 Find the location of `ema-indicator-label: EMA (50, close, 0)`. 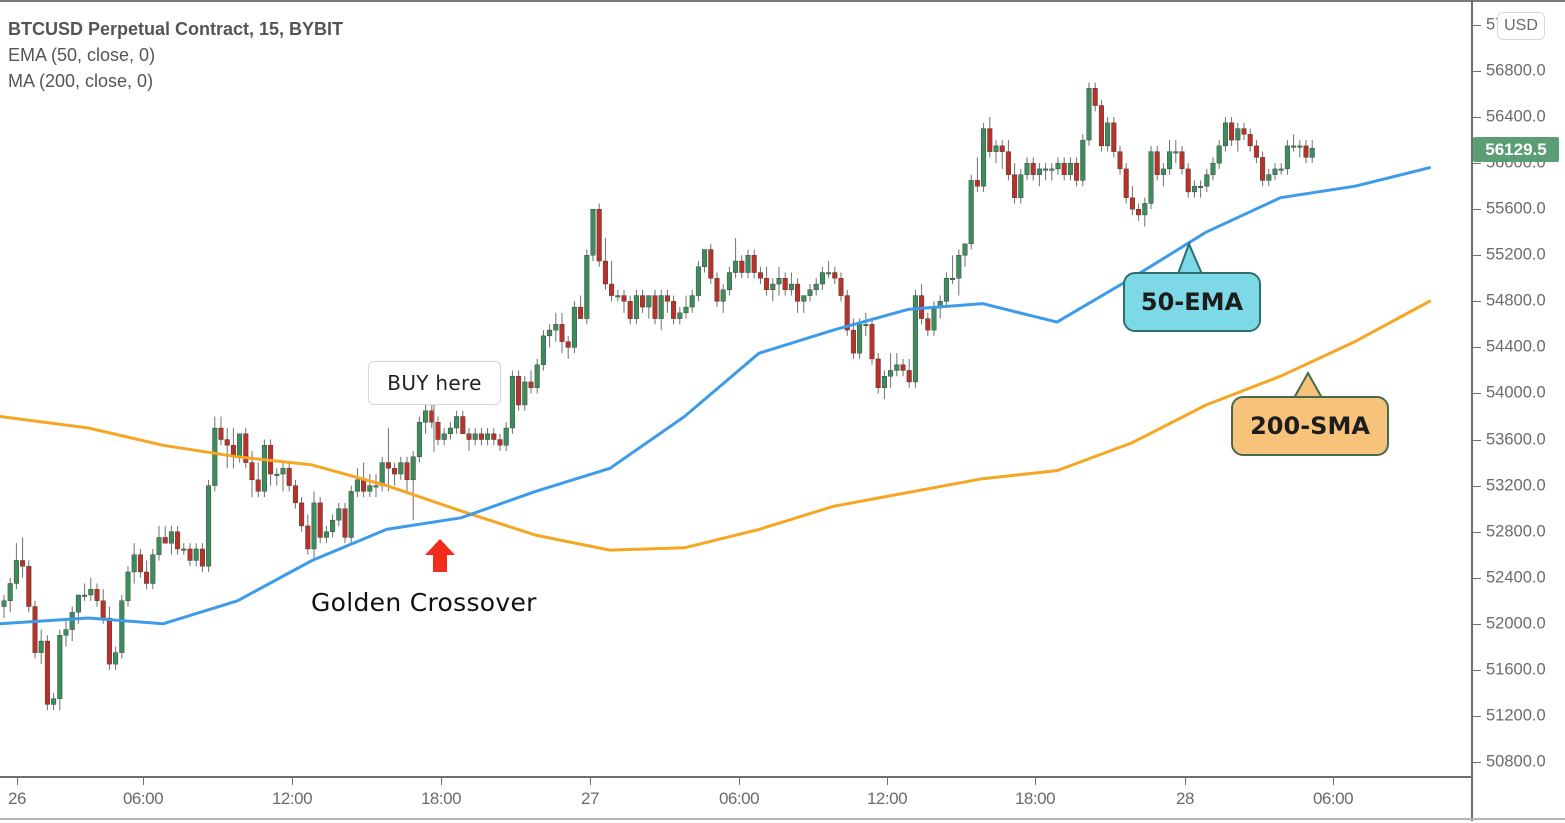

ema-indicator-label: EMA (50, close, 0) is located at coordinates (82, 55).